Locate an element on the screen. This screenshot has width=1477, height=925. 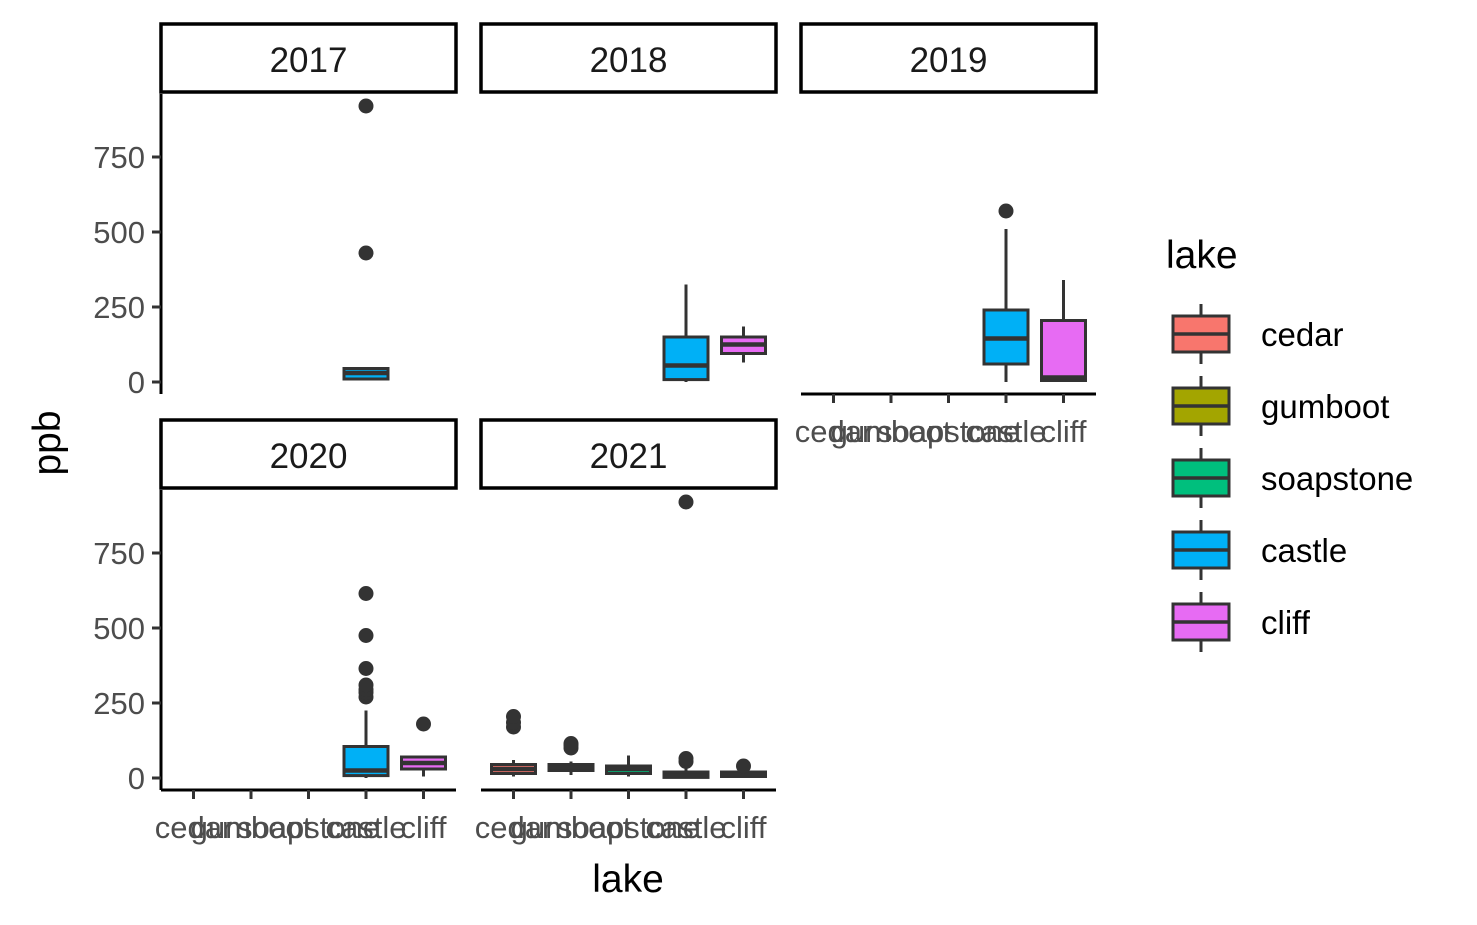
legend-item-castle: castle is located at coordinates (1259, 550).